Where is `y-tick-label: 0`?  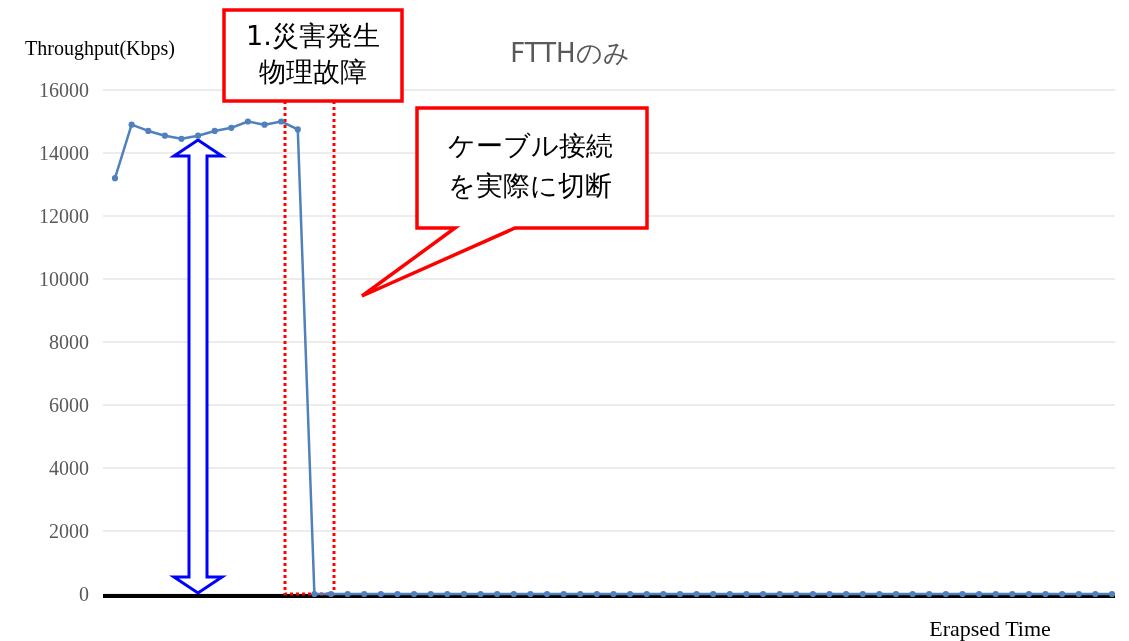
y-tick-label: 0 is located at coordinates (84, 593).